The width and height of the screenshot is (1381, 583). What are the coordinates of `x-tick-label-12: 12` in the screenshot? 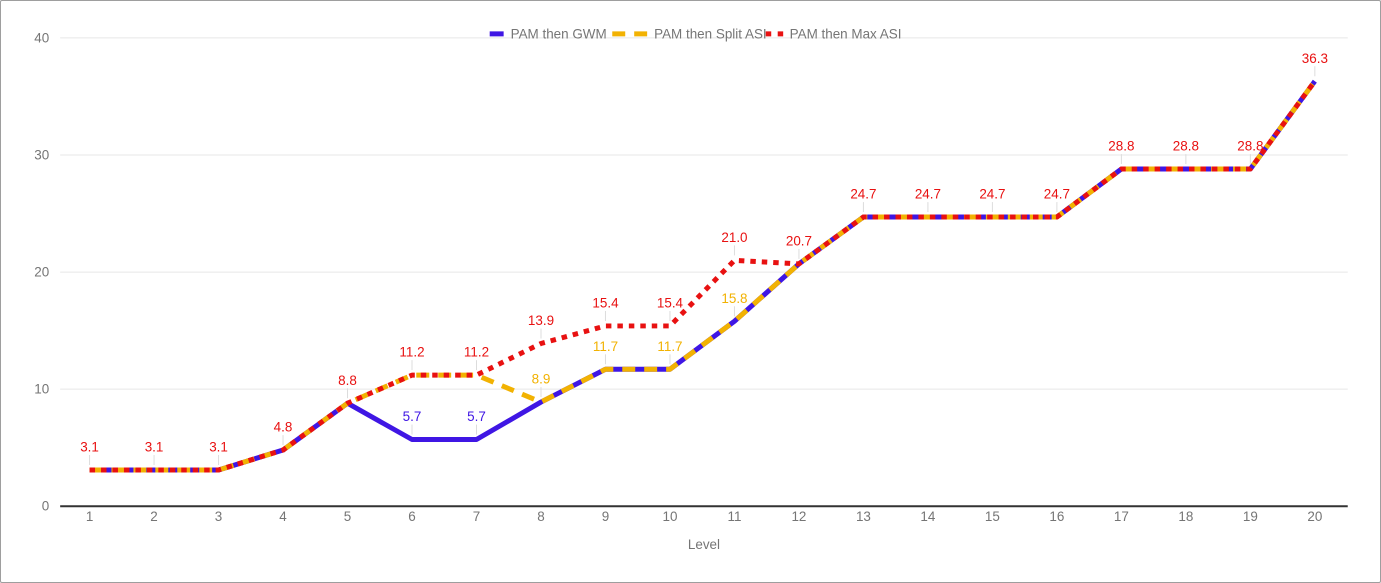 It's located at (798, 516).